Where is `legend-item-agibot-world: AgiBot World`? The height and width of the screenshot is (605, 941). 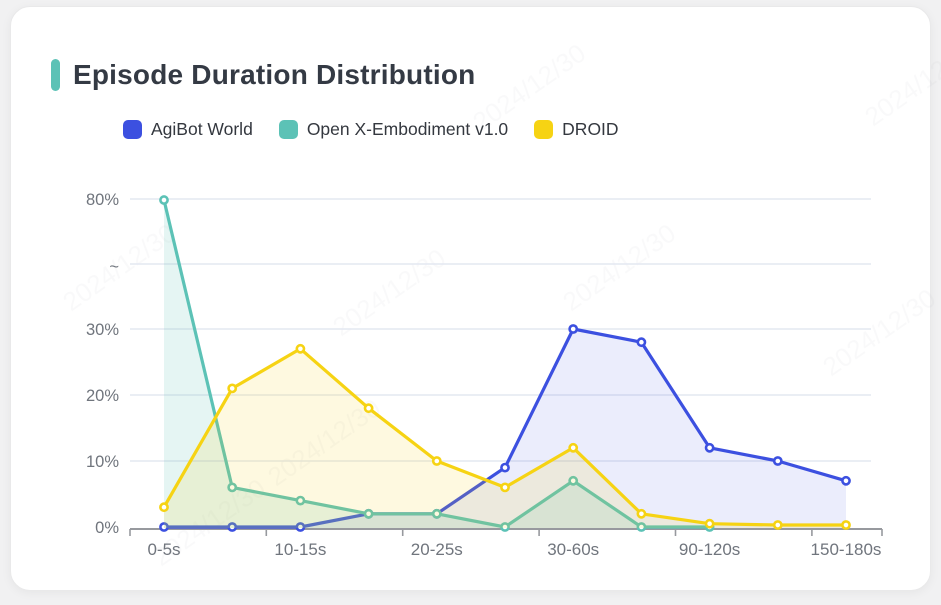 legend-item-agibot-world: AgiBot World is located at coordinates (188, 129).